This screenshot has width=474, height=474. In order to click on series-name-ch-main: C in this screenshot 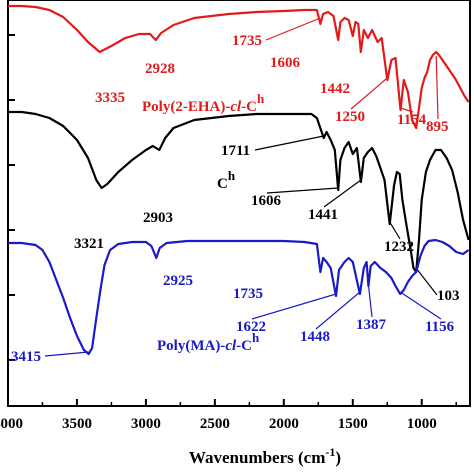, I will do `click(222, 184)`.